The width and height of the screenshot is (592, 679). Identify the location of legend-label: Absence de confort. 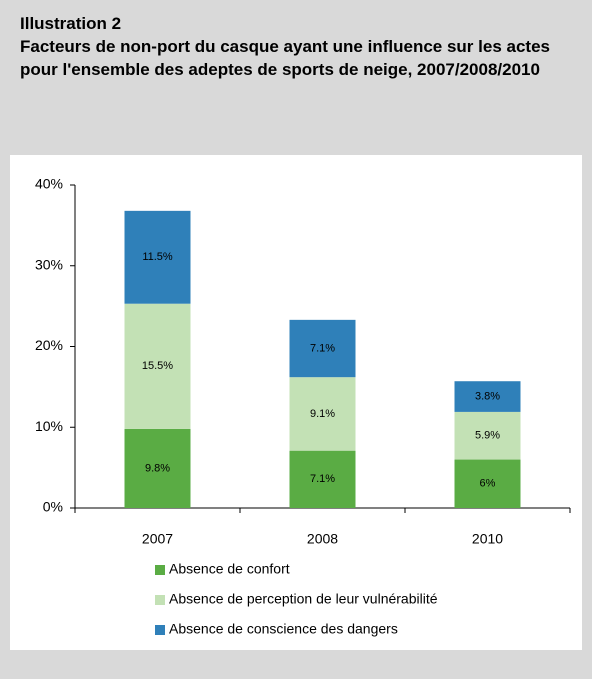
(229, 569).